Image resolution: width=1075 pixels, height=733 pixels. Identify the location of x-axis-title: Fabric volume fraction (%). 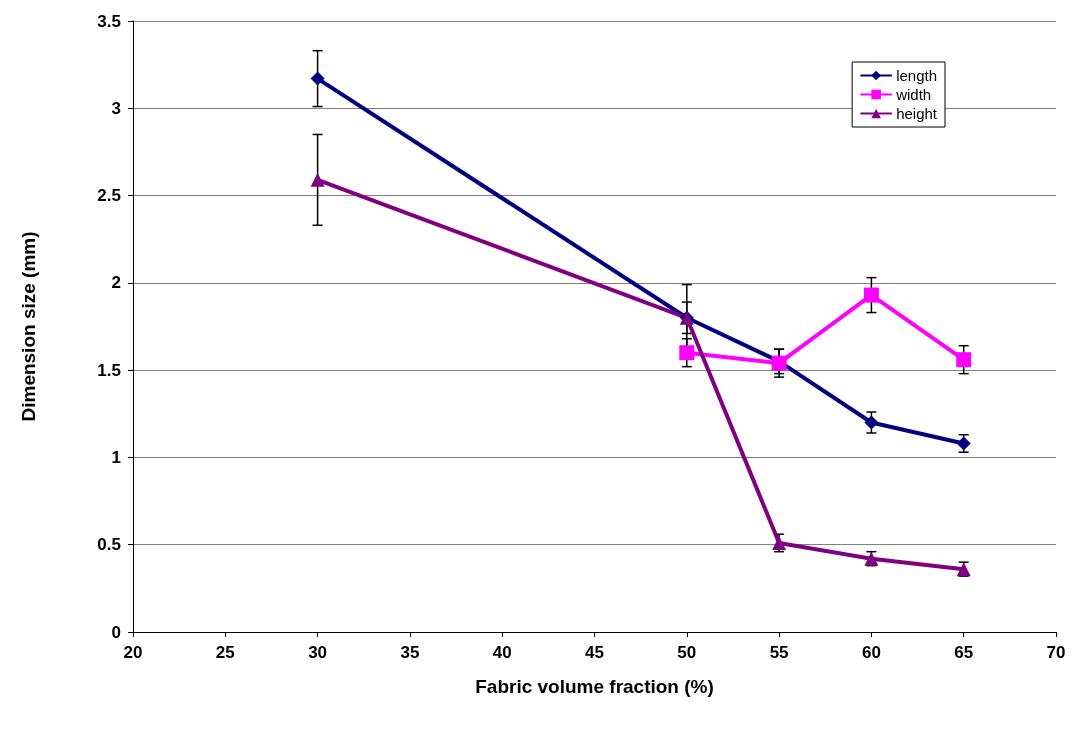
(594, 686).